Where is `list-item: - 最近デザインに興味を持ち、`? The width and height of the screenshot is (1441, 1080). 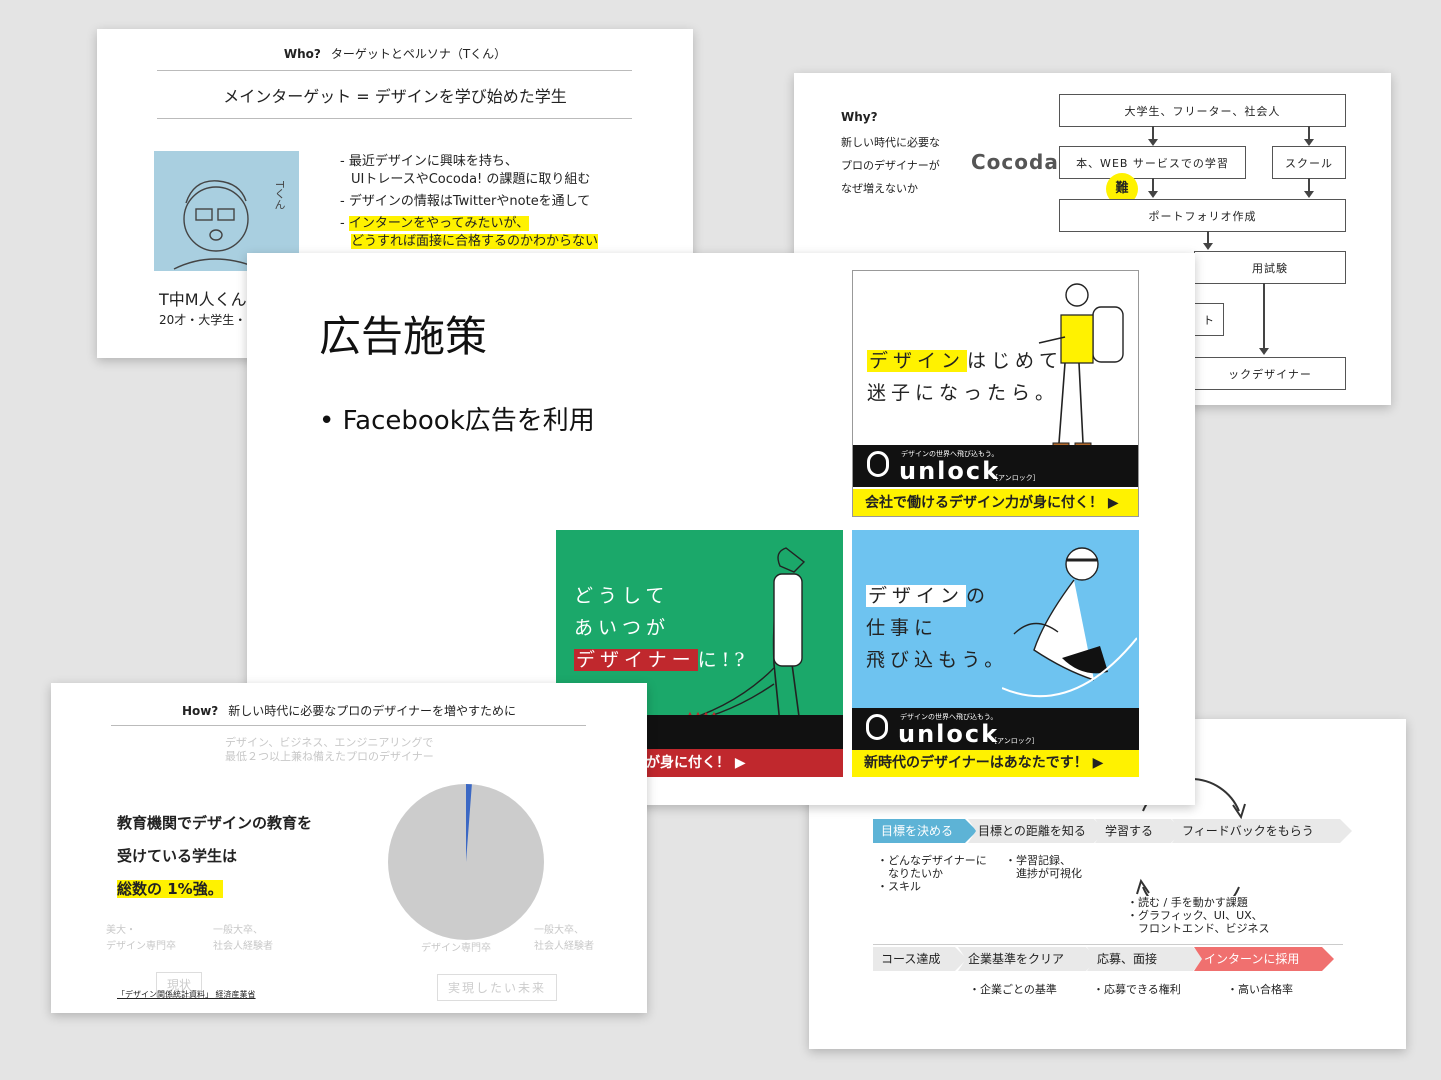 list-item: - 最近デザインに興味を持ち、 is located at coordinates (429, 161).